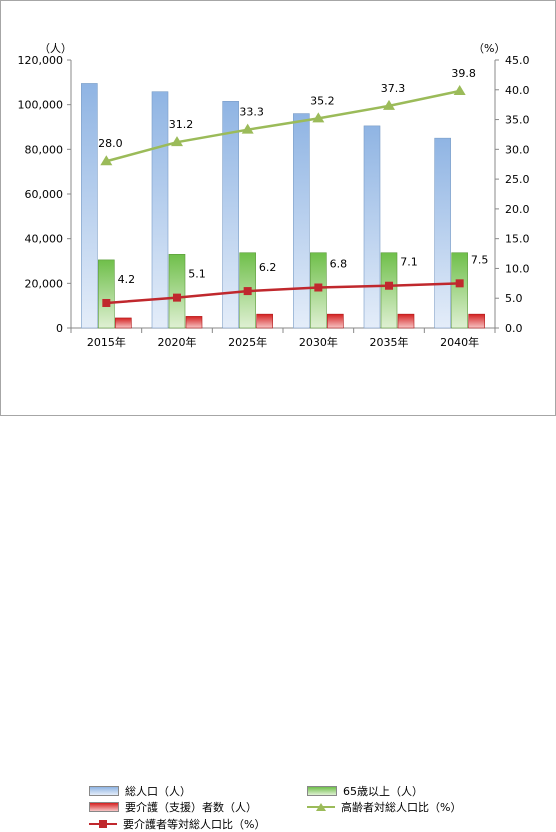 This screenshot has width=556, height=832. I want to click on legend-swatch-care-recipients, so click(104, 807).